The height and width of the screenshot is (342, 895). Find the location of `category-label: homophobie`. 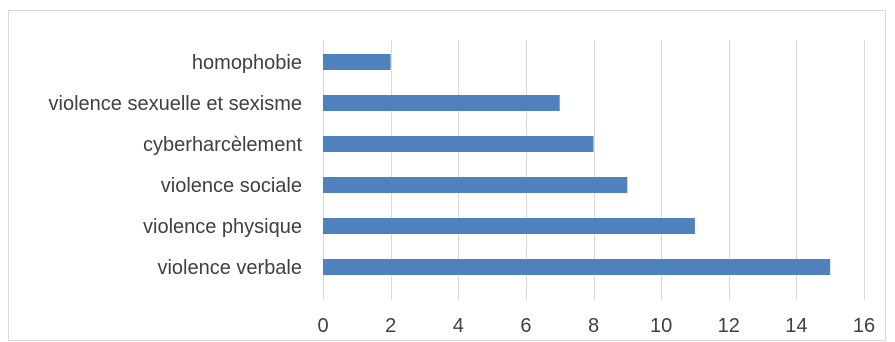

category-label: homophobie is located at coordinates (247, 63).